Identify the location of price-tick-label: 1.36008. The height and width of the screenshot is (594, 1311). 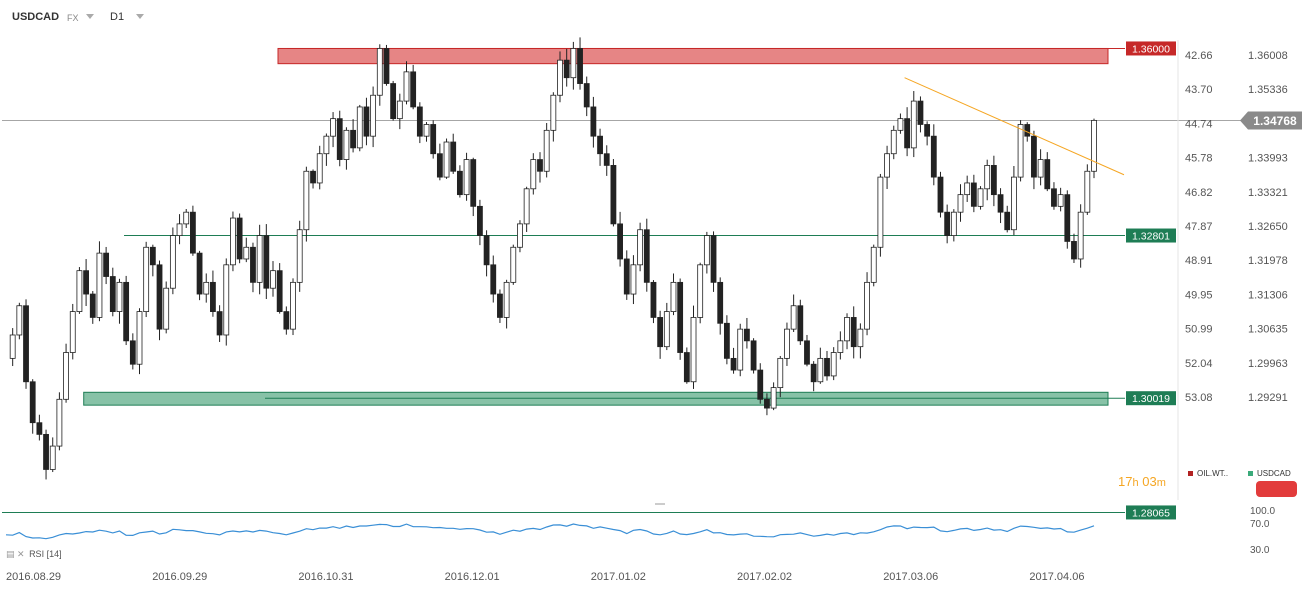
(1268, 56).